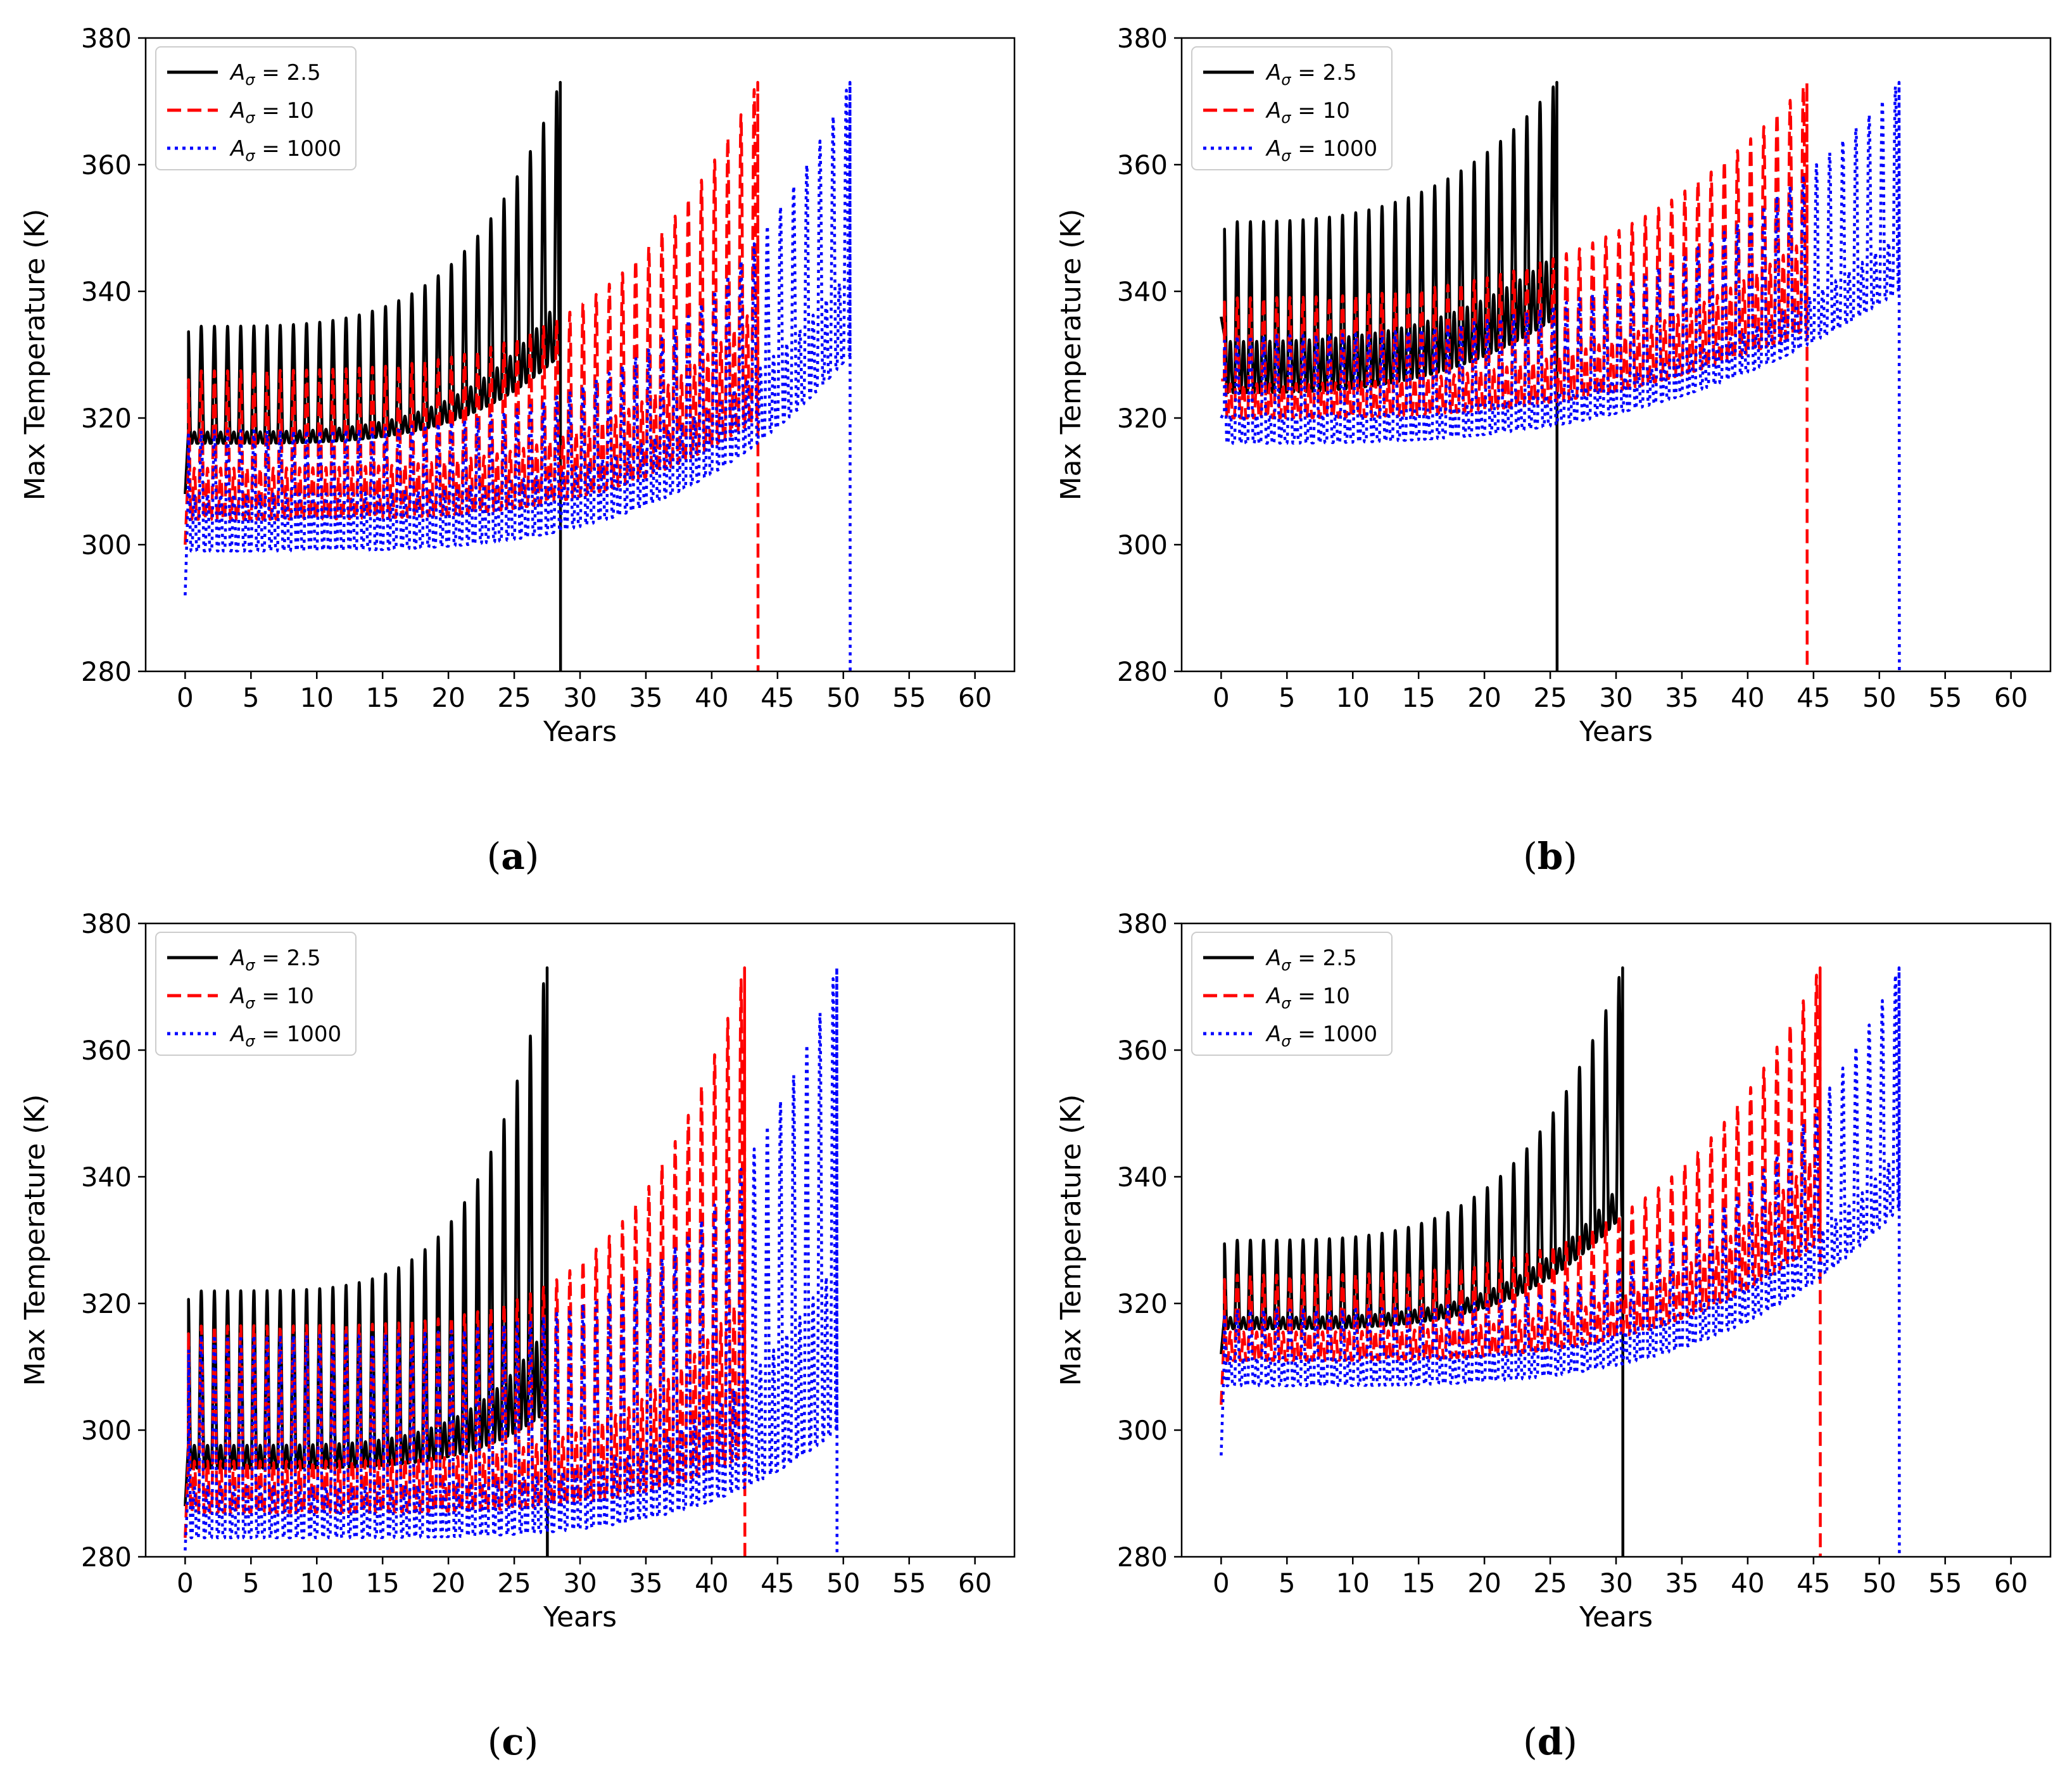 This screenshot has width=2072, height=1781. I want to click on panel-caption-b: (b), so click(1550, 856).